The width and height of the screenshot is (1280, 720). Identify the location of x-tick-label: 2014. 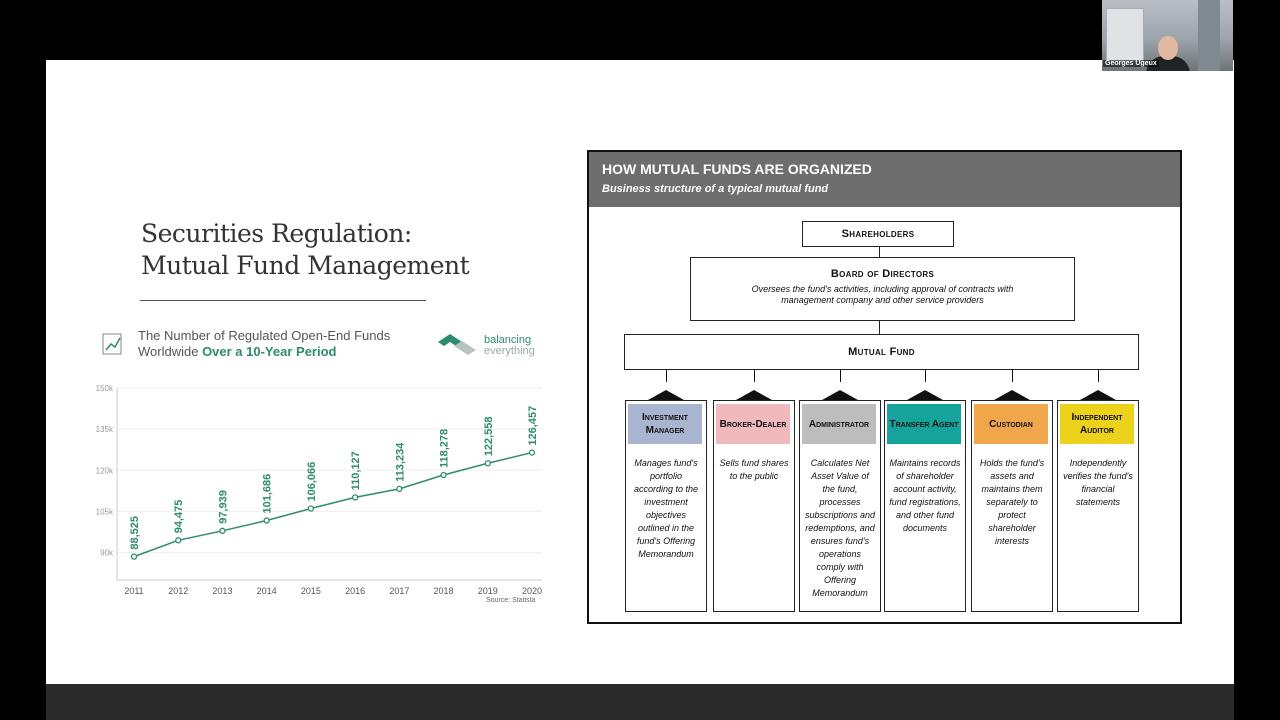
(267, 591).